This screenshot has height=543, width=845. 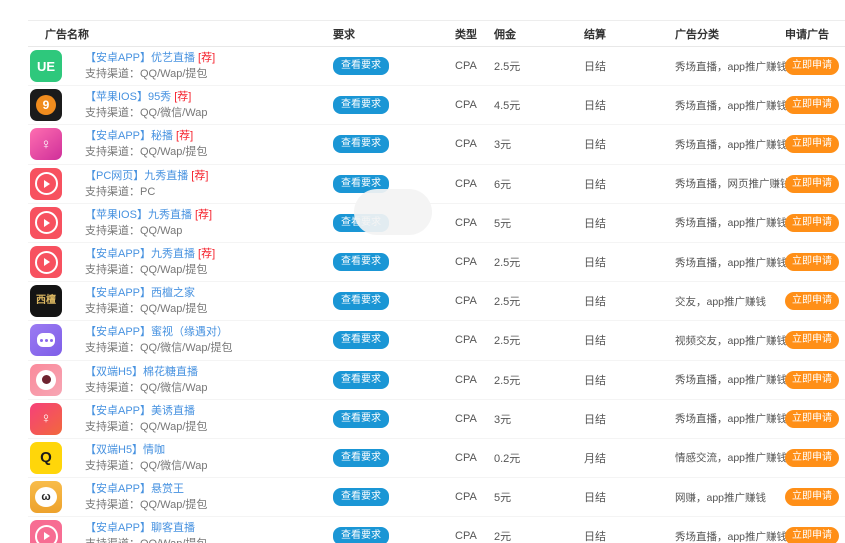 I want to click on table-header: 广告名称 要求 类型 佣金 结算 广告分类 申请广告, so click(x=436, y=33).